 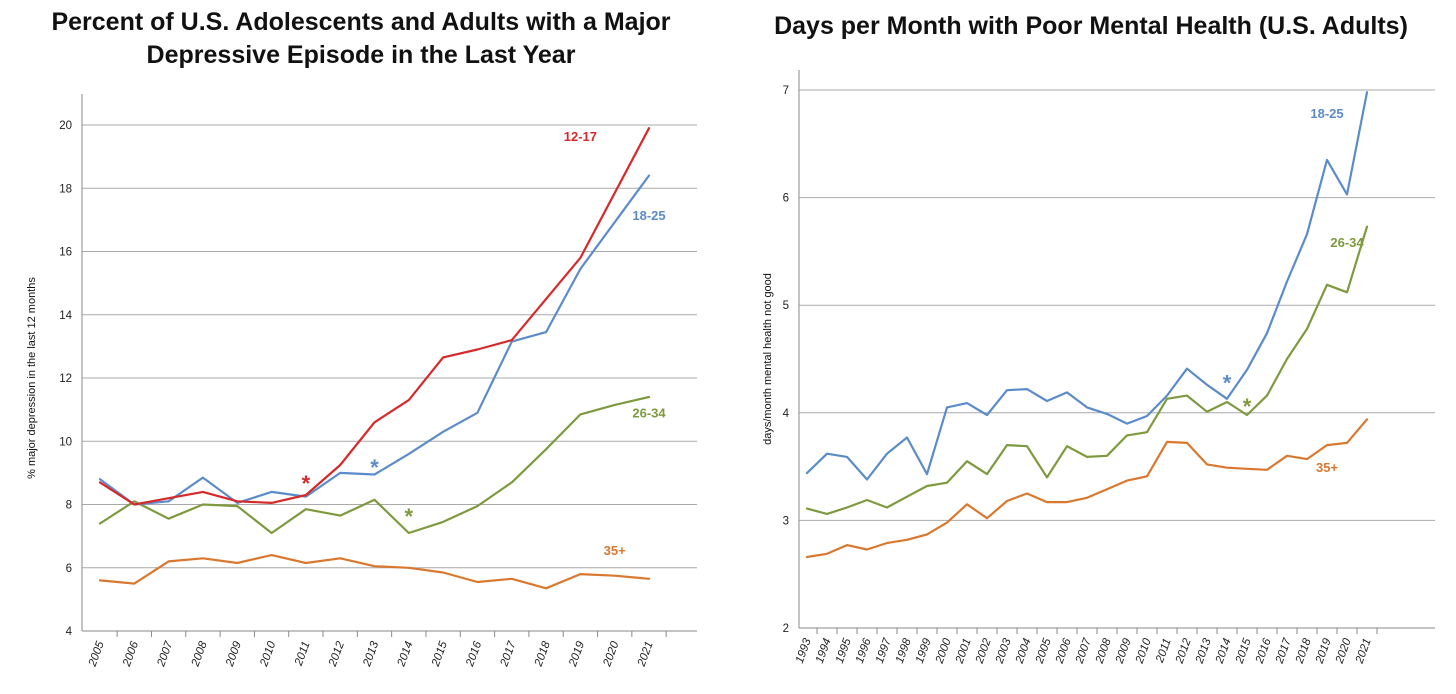 What do you see at coordinates (1043, 651) in the screenshot?
I see `x-tick-label: 2005` at bounding box center [1043, 651].